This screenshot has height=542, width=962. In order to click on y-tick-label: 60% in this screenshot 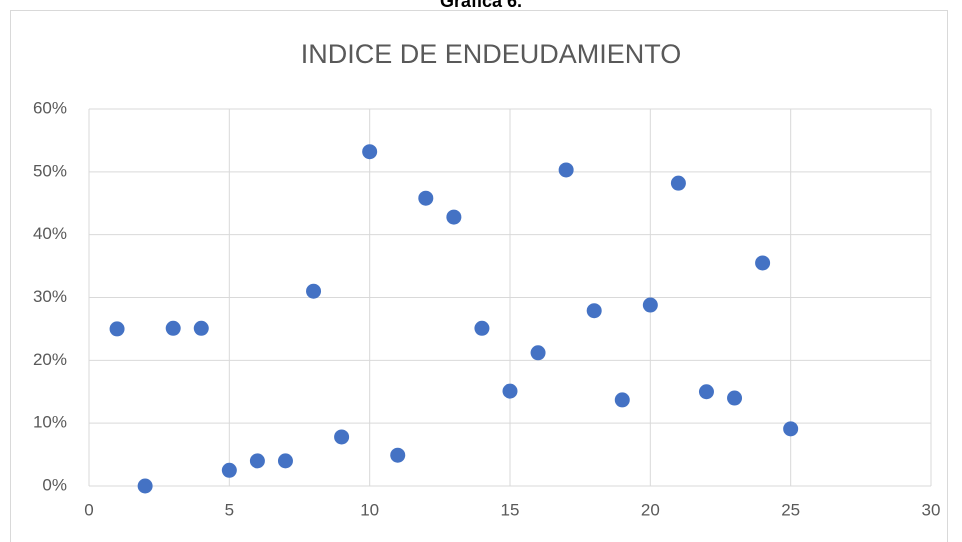, I will do `click(50, 107)`.